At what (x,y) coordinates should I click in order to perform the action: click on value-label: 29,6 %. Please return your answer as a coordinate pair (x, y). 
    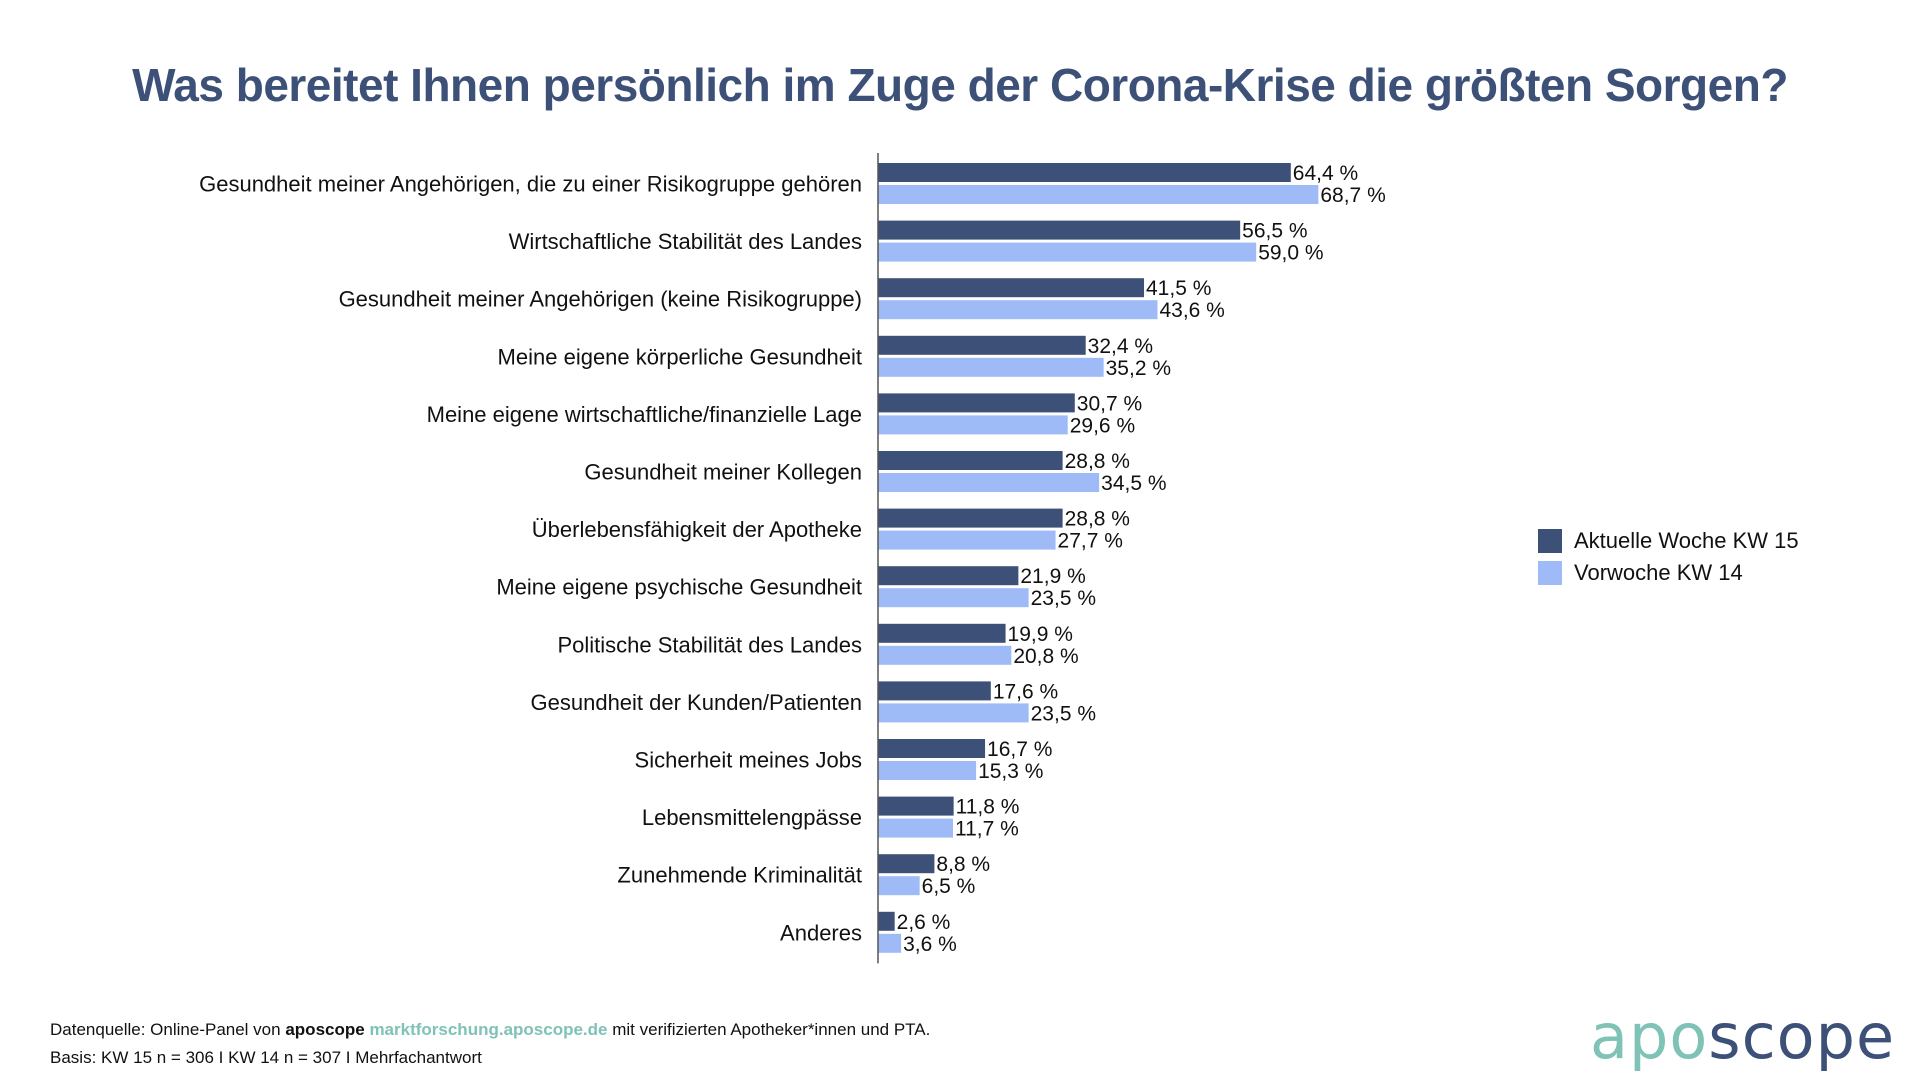
    Looking at the image, I should click on (1102, 425).